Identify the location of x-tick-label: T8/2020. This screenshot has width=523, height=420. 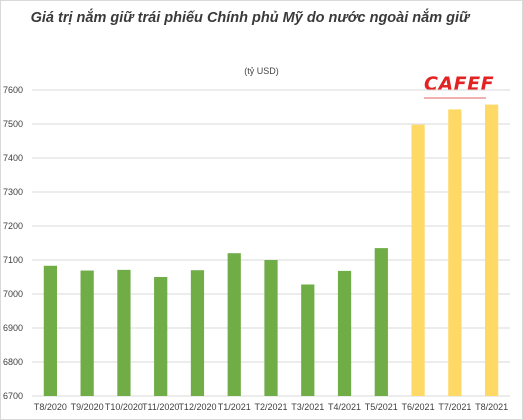
(50, 407).